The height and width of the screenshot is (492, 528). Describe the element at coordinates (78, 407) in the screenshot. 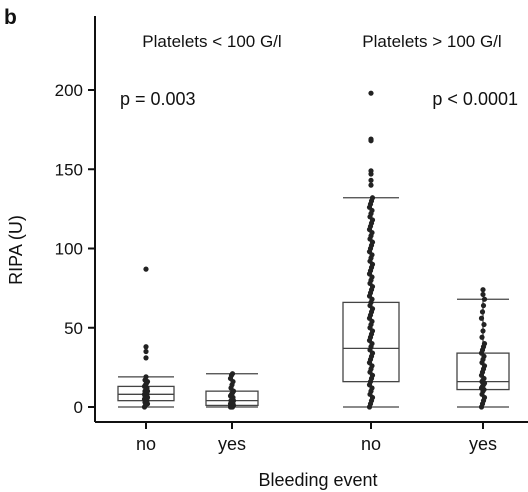

I see `y-tick-label: 0` at that location.